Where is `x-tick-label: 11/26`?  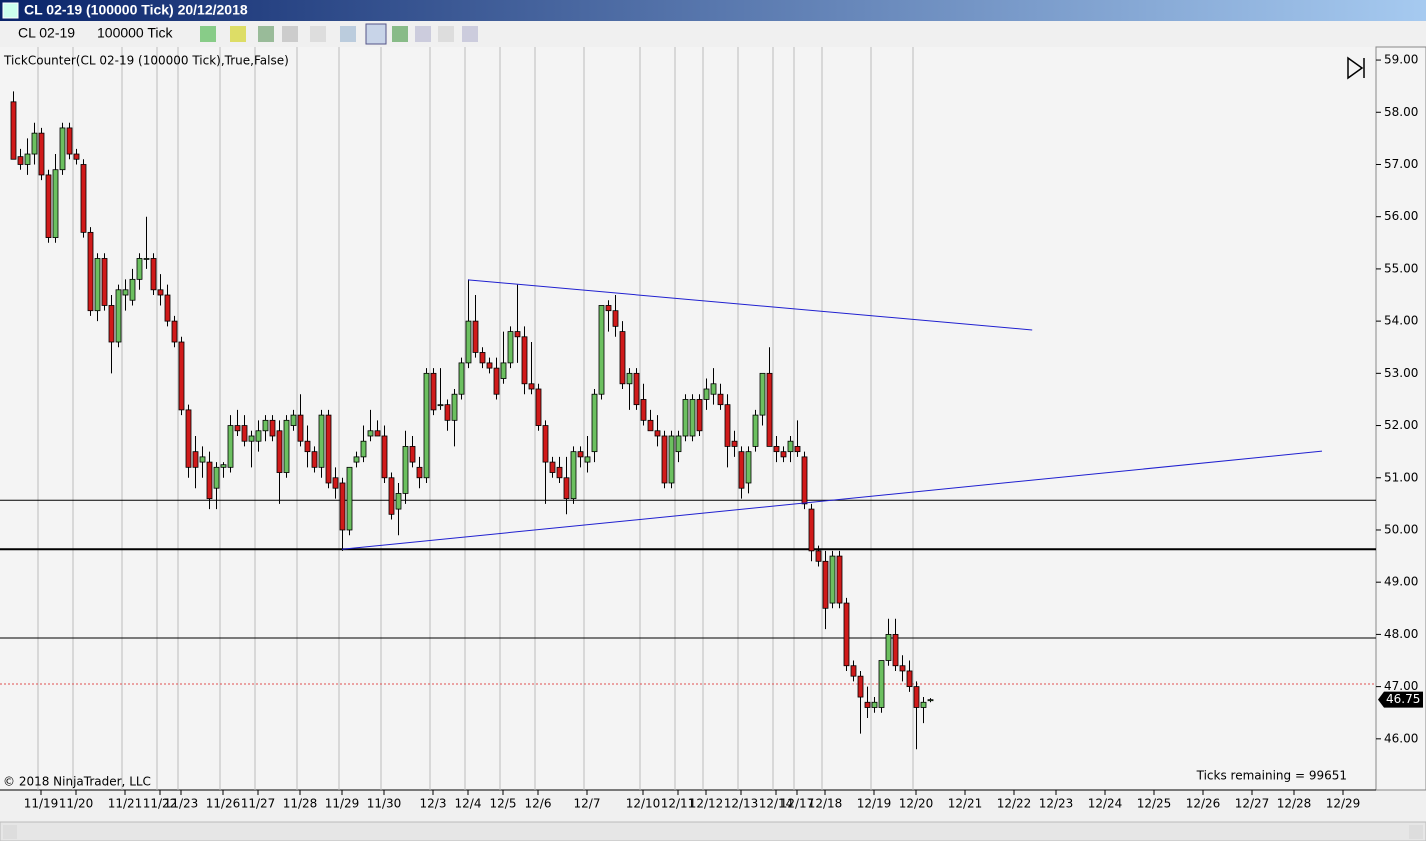
x-tick-label: 11/26 is located at coordinates (223, 804).